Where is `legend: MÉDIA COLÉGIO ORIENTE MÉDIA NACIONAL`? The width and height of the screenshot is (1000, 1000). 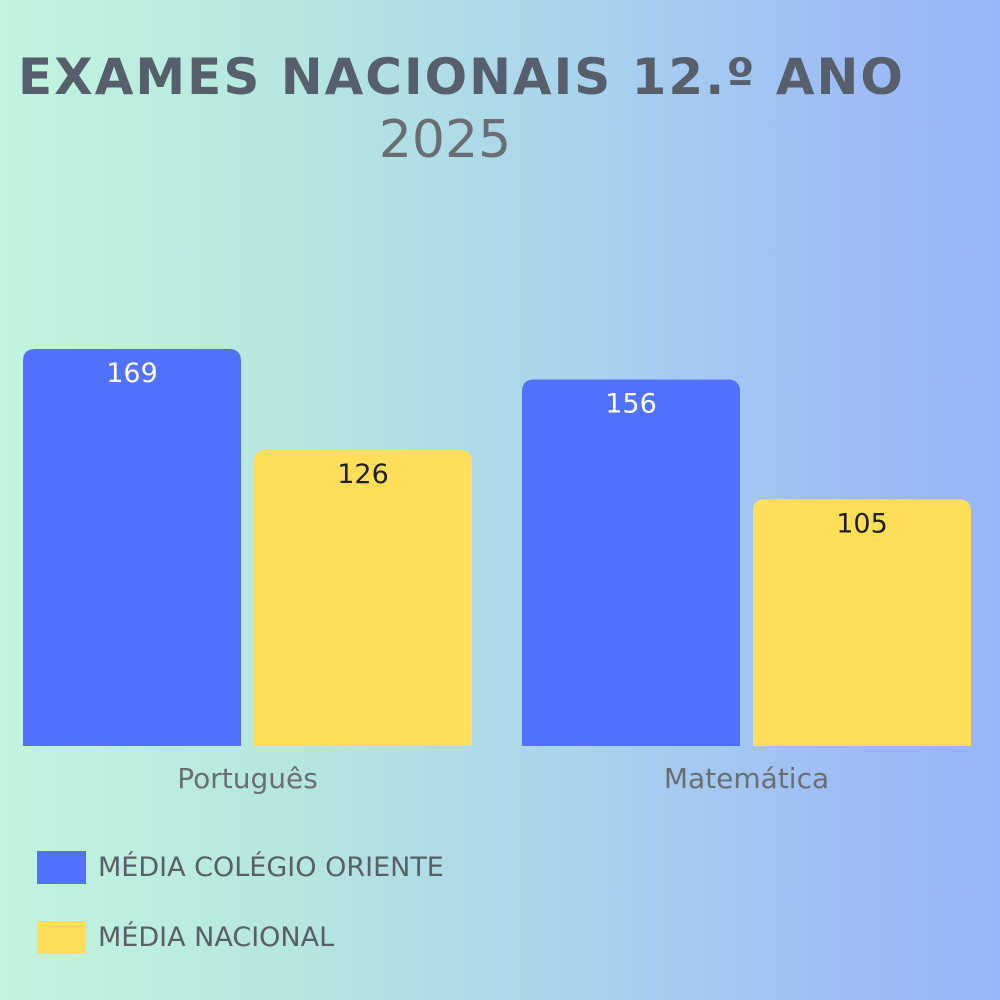
legend: MÉDIA COLÉGIO ORIENTE MÉDIA NACIONAL is located at coordinates (240, 920).